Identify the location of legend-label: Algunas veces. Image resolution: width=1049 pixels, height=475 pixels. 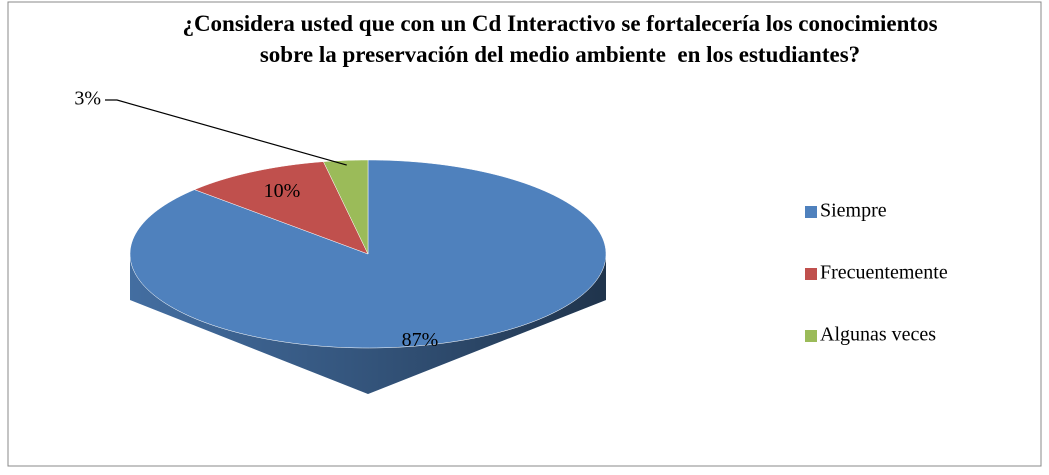
(878, 335).